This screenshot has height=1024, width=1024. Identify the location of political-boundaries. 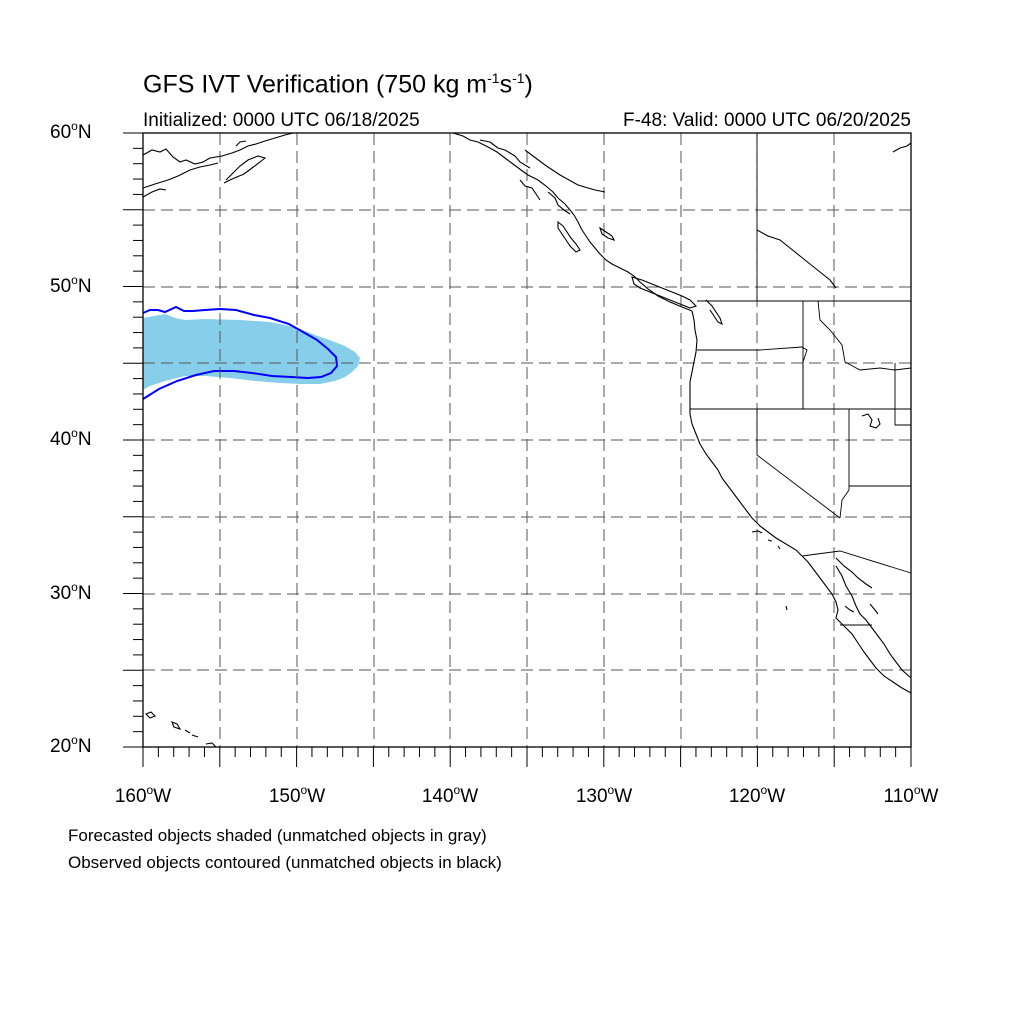
(801, 379).